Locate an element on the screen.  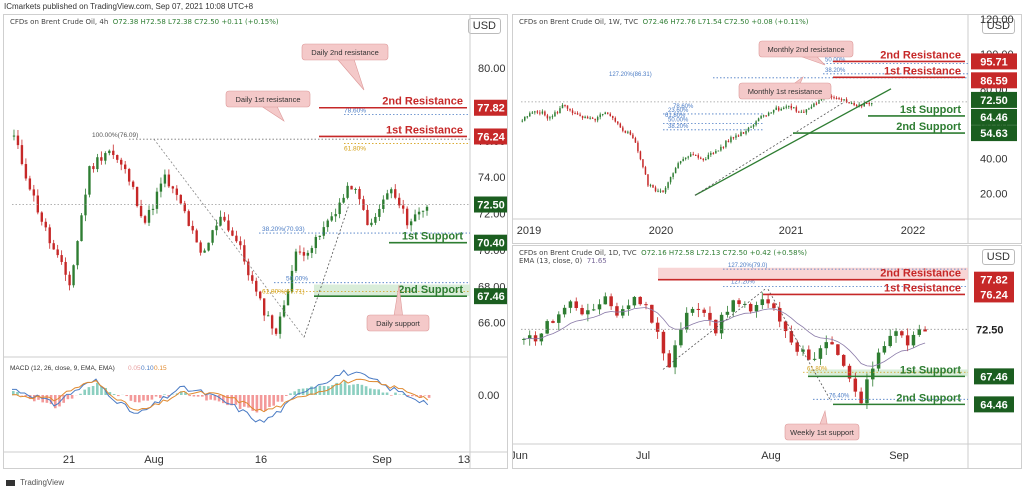
daily-x-tick: Jul is located at coordinates (643, 456).